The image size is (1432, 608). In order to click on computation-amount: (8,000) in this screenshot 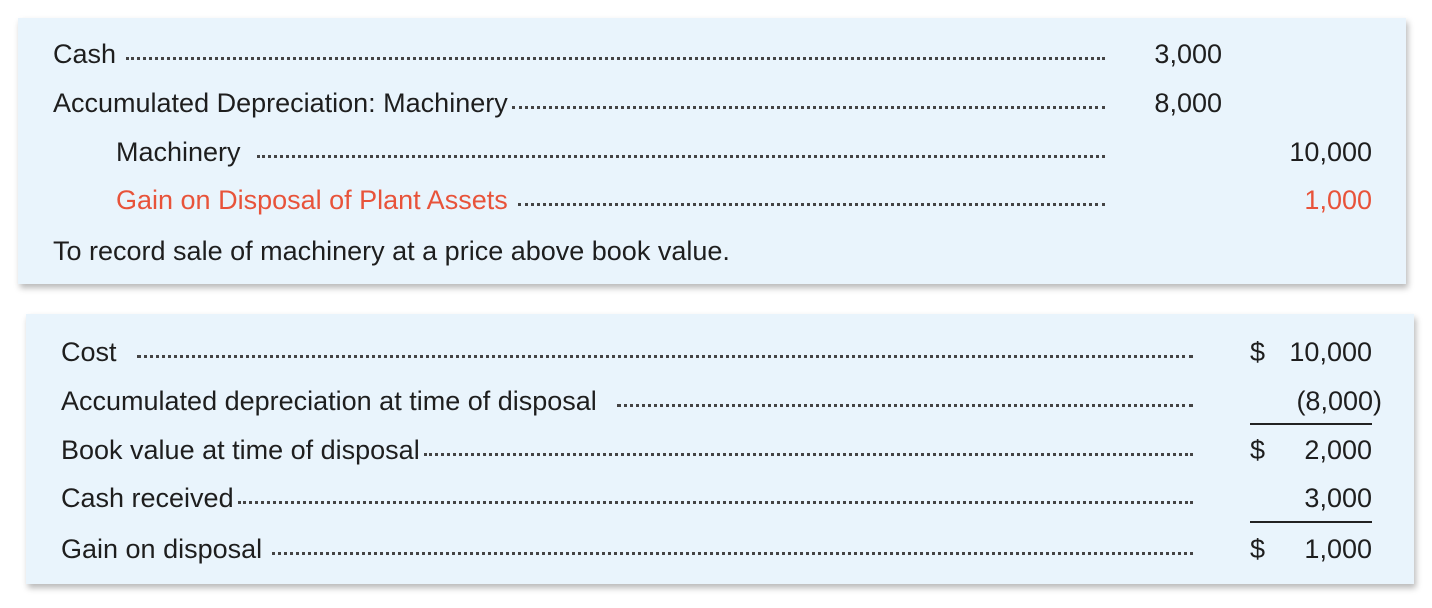, I will do `click(1339, 401)`.